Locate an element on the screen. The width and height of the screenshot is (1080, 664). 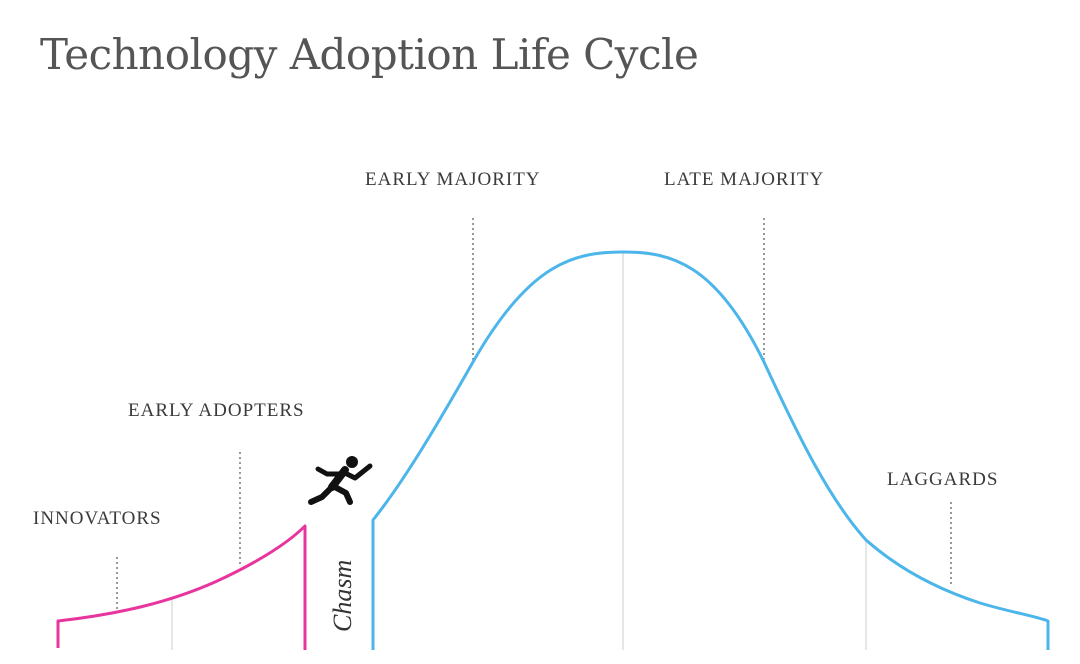
early-market-curve is located at coordinates (181, 587).